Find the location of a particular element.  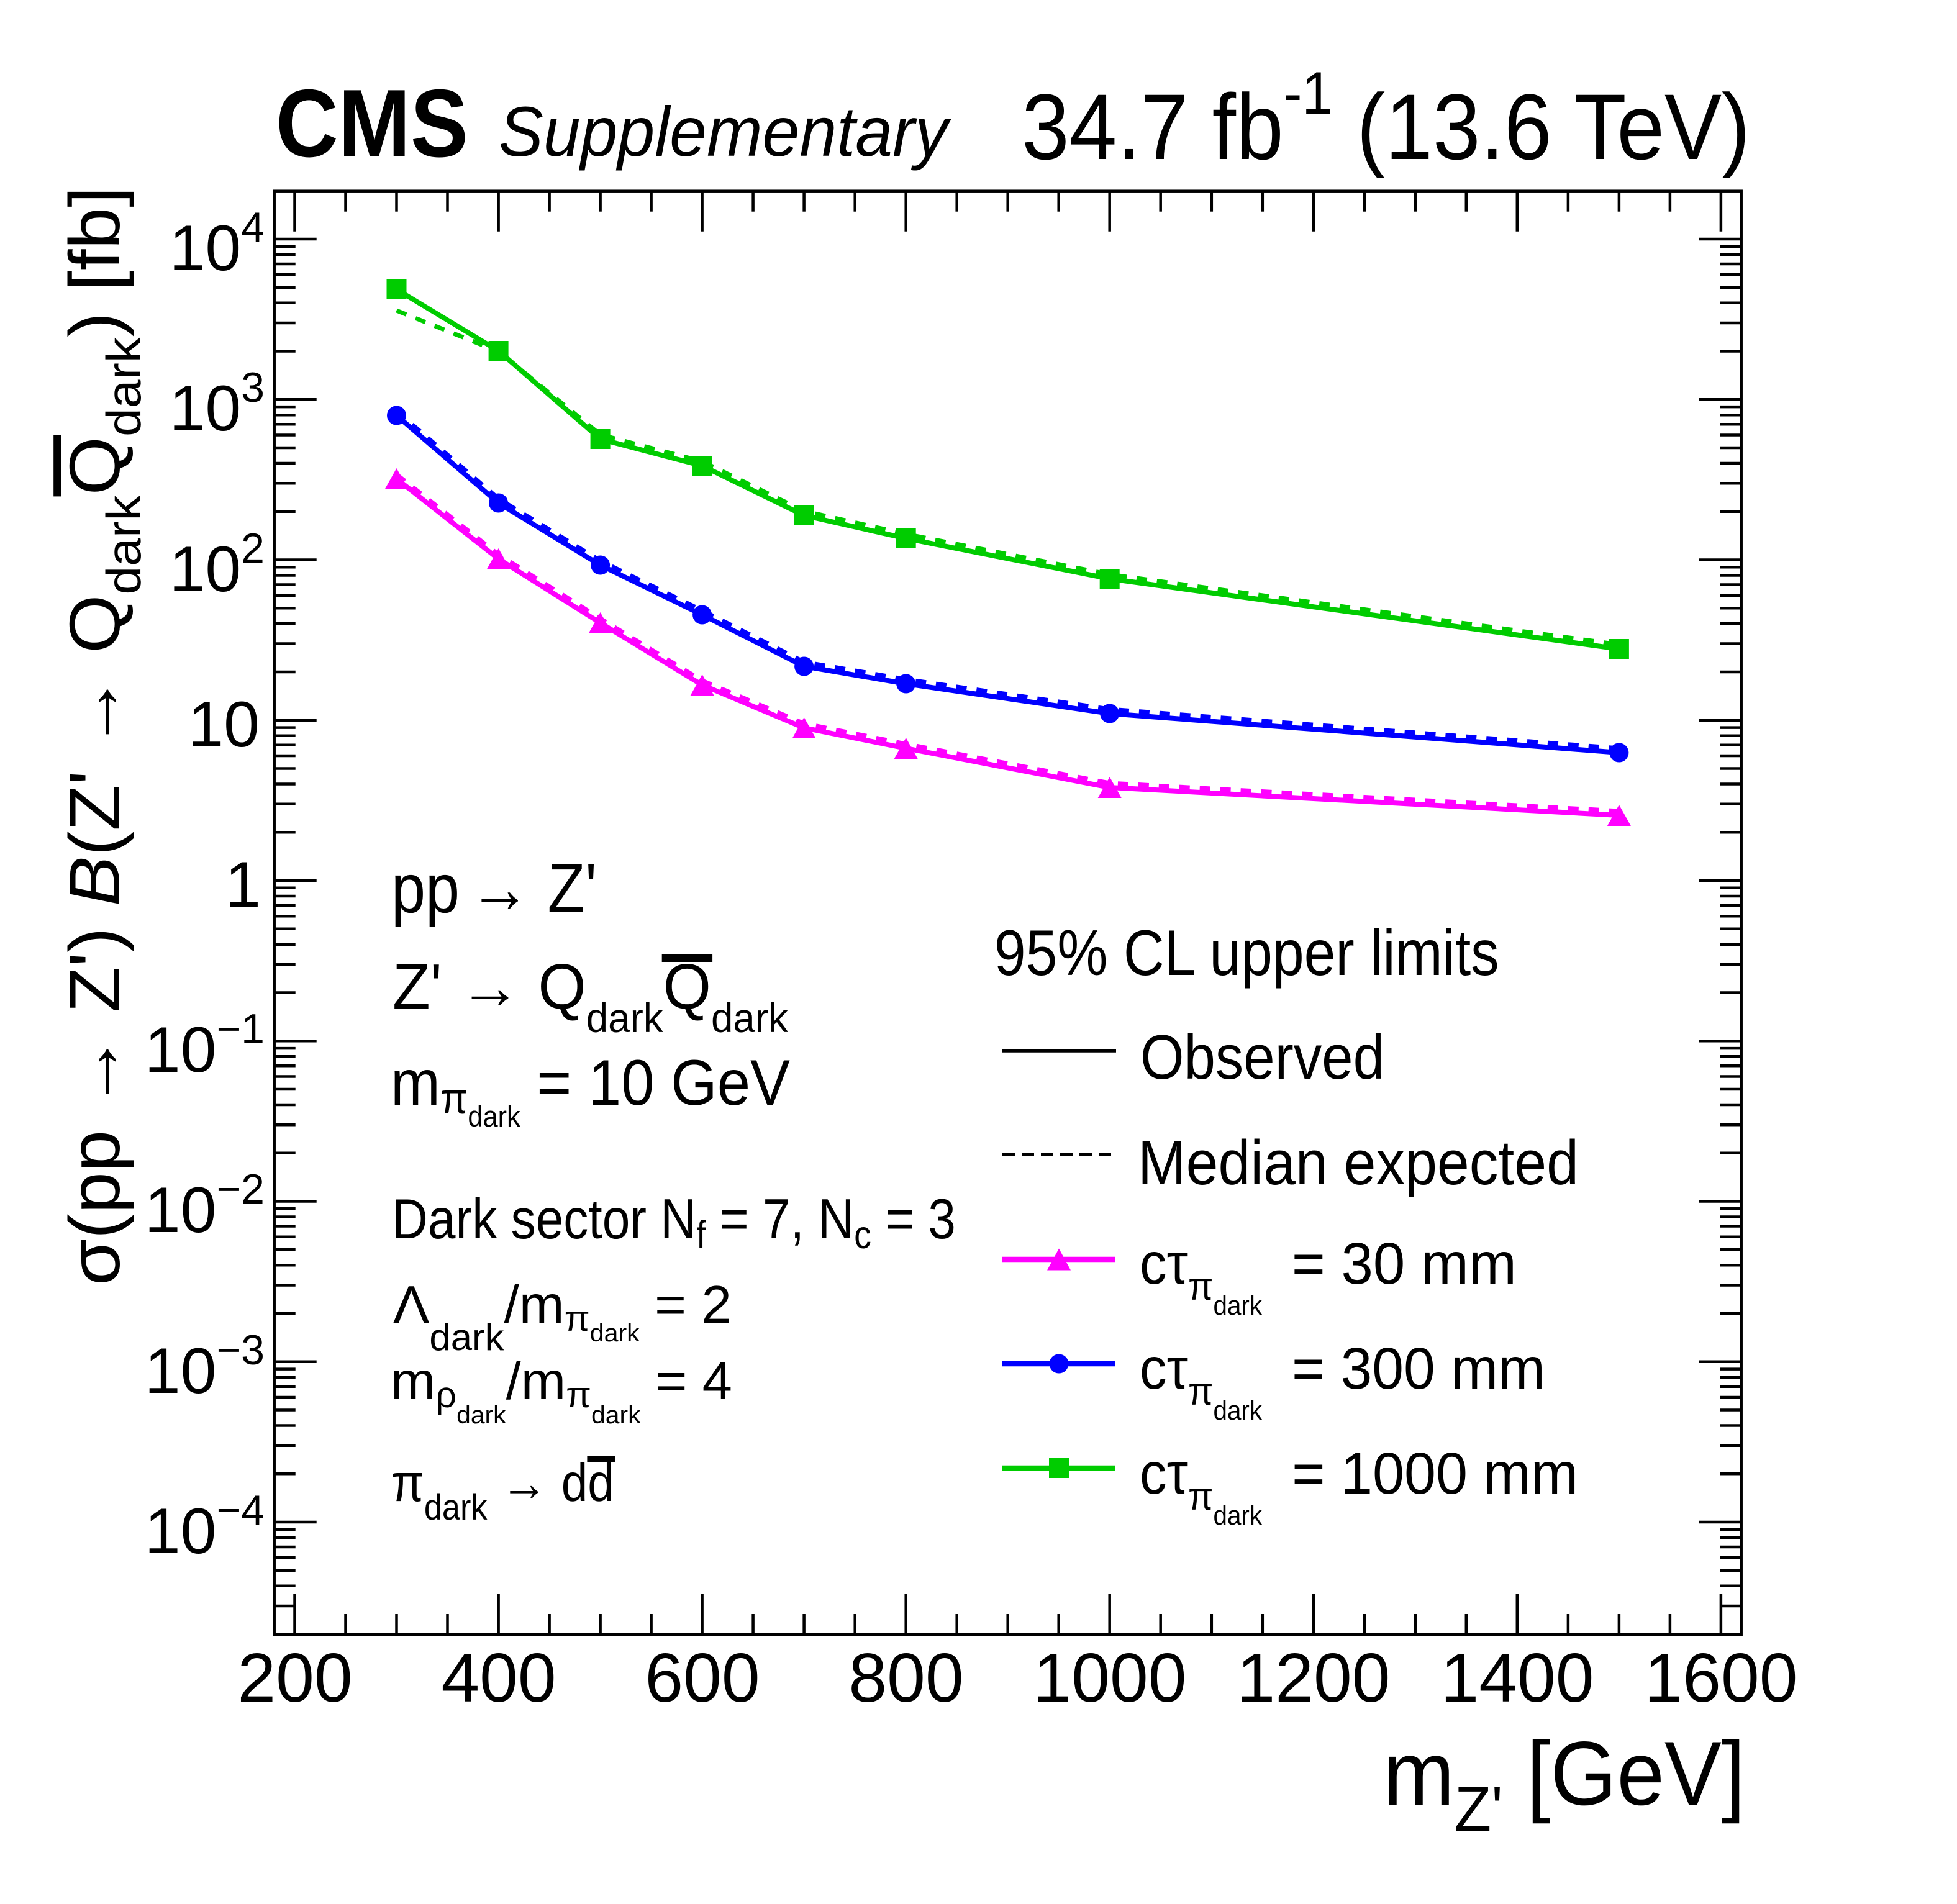

svg-text: 95% CL upper limits is located at coordinates (1246, 952).